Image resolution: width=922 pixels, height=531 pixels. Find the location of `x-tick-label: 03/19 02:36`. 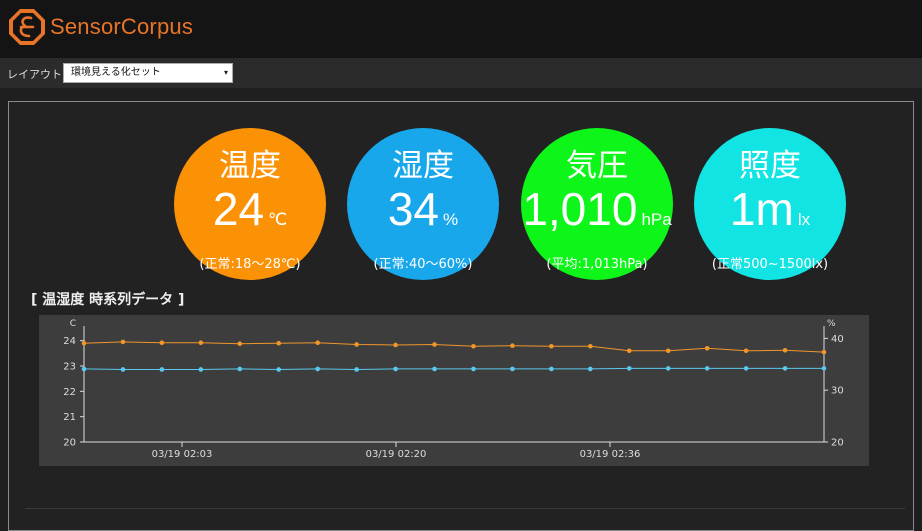

x-tick-label: 03/19 02:36 is located at coordinates (610, 454).